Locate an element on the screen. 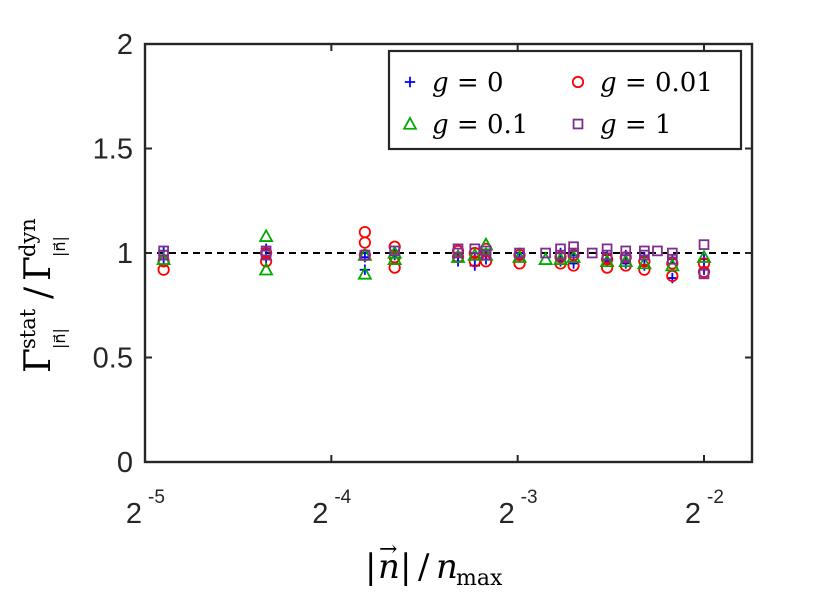 This screenshot has width=830, height=593. legend-label: g = 1 is located at coordinates (636, 125).